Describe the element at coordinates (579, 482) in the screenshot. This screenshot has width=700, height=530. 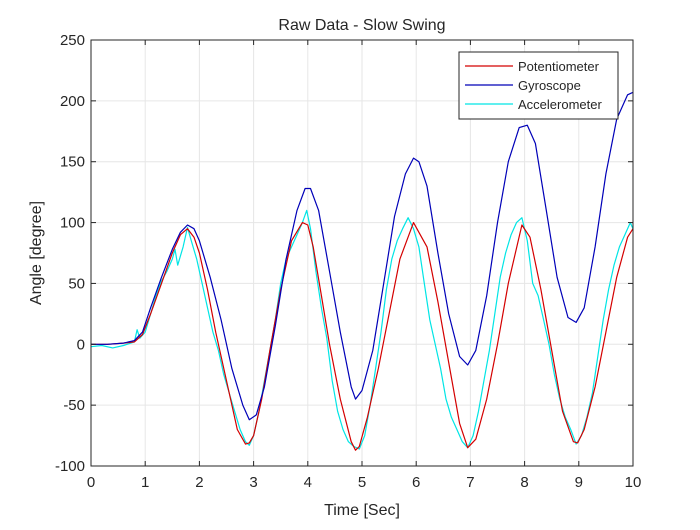
I see `x-tick-label: 9` at that location.